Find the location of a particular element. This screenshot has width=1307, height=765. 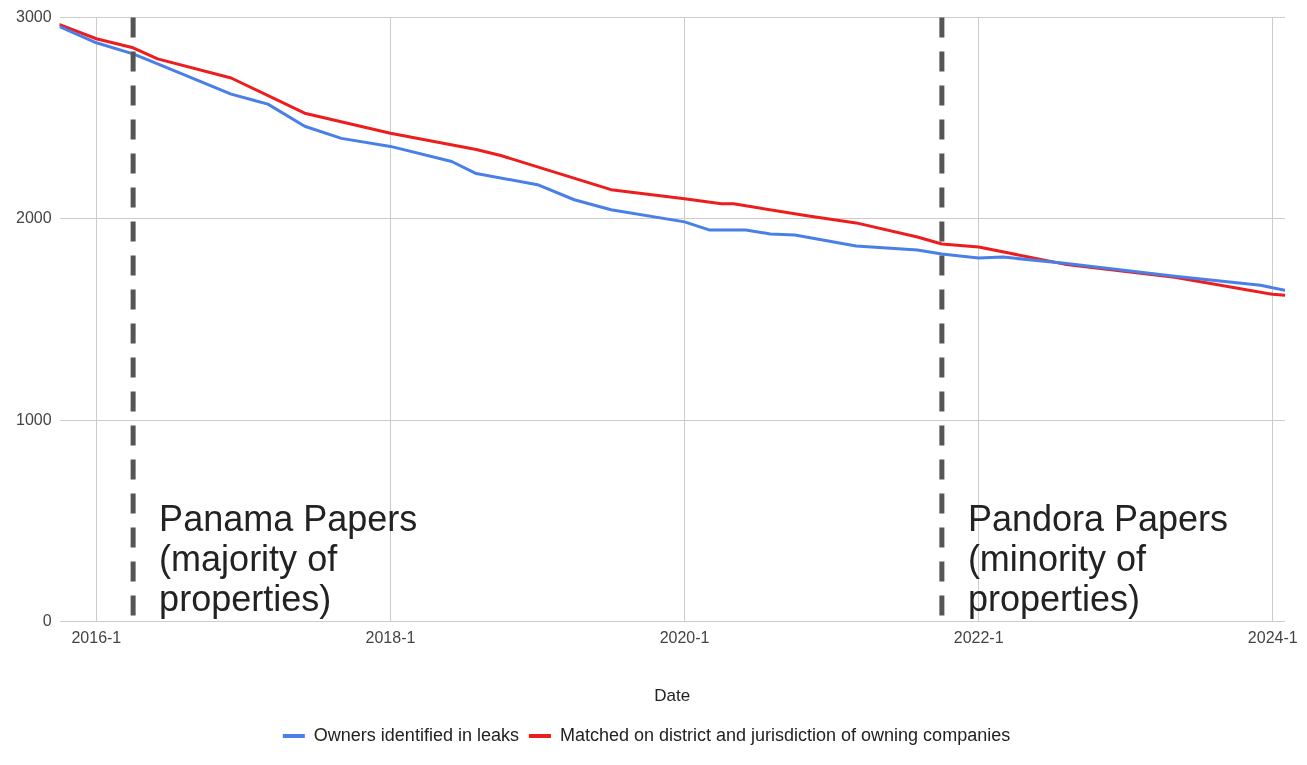

x-axis-title: Date is located at coordinates (672, 696).